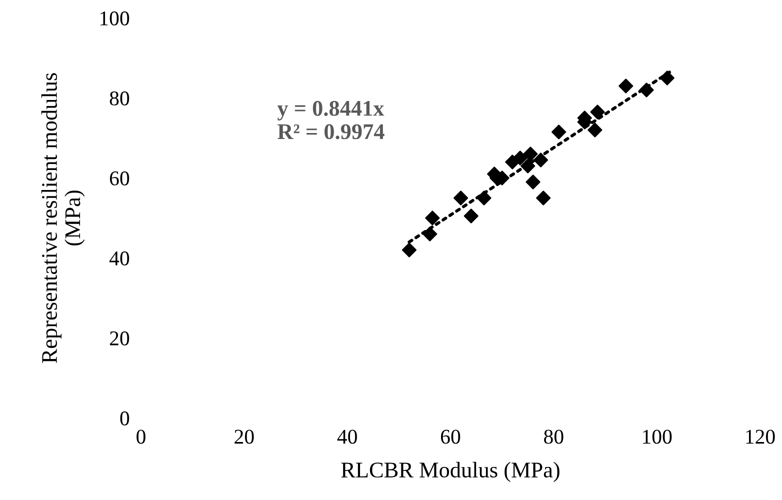  What do you see at coordinates (554, 437) in the screenshot?
I see `x-tick-label: 80` at bounding box center [554, 437].